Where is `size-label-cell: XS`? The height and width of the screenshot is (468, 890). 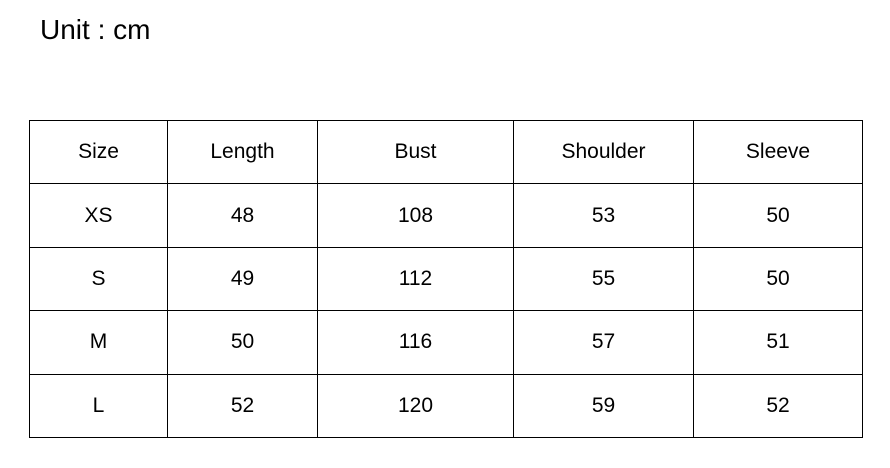 size-label-cell: XS is located at coordinates (98, 215).